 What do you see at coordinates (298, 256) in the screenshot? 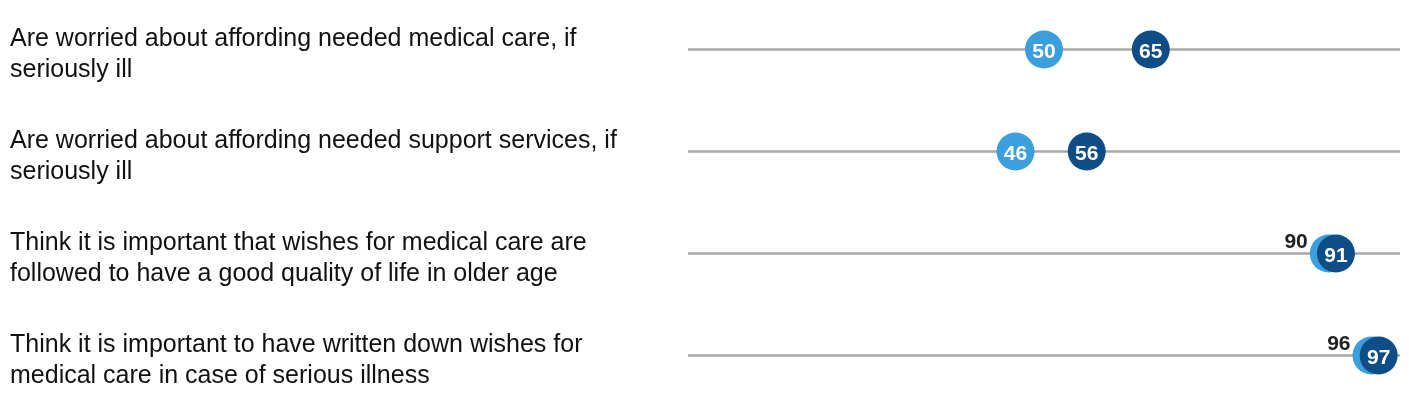
I see `y-tick-label: Think it is important that wishes for medical care are followed to have a good quality of life in older age` at bounding box center [298, 256].